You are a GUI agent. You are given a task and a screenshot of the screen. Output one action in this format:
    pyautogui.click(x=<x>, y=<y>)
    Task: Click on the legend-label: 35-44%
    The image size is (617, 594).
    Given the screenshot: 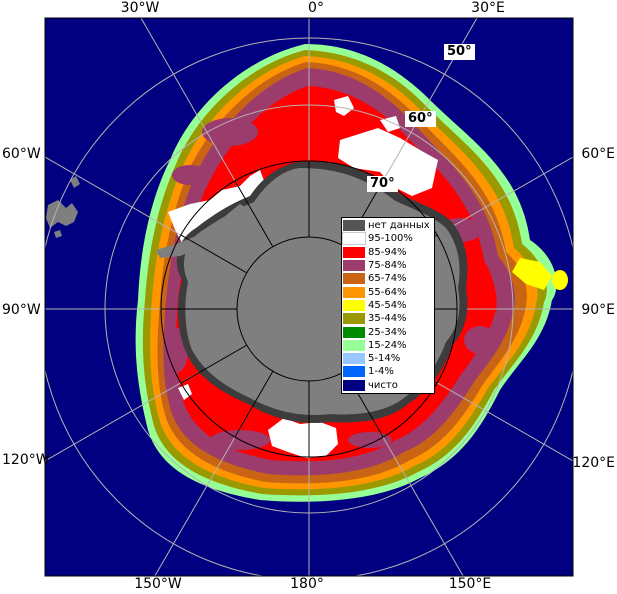 What is the action you would take?
    pyautogui.click(x=387, y=319)
    